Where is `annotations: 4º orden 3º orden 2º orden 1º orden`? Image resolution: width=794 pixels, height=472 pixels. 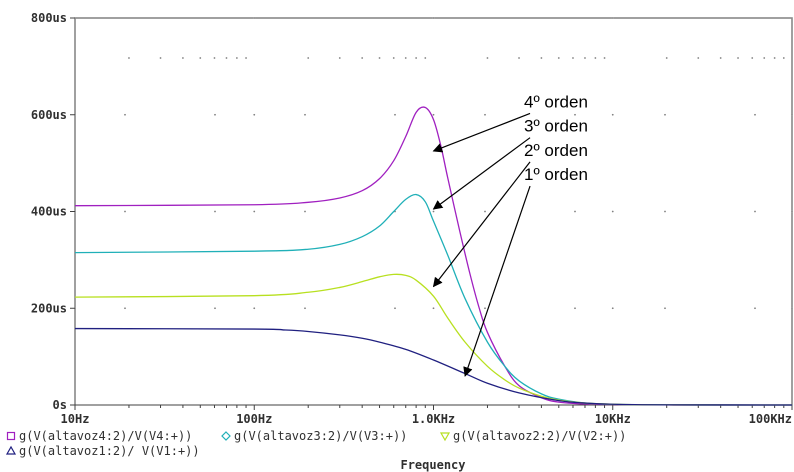 annotations: 4º orden 3º orden 2º orden 1º orden is located at coordinates (510, 234).